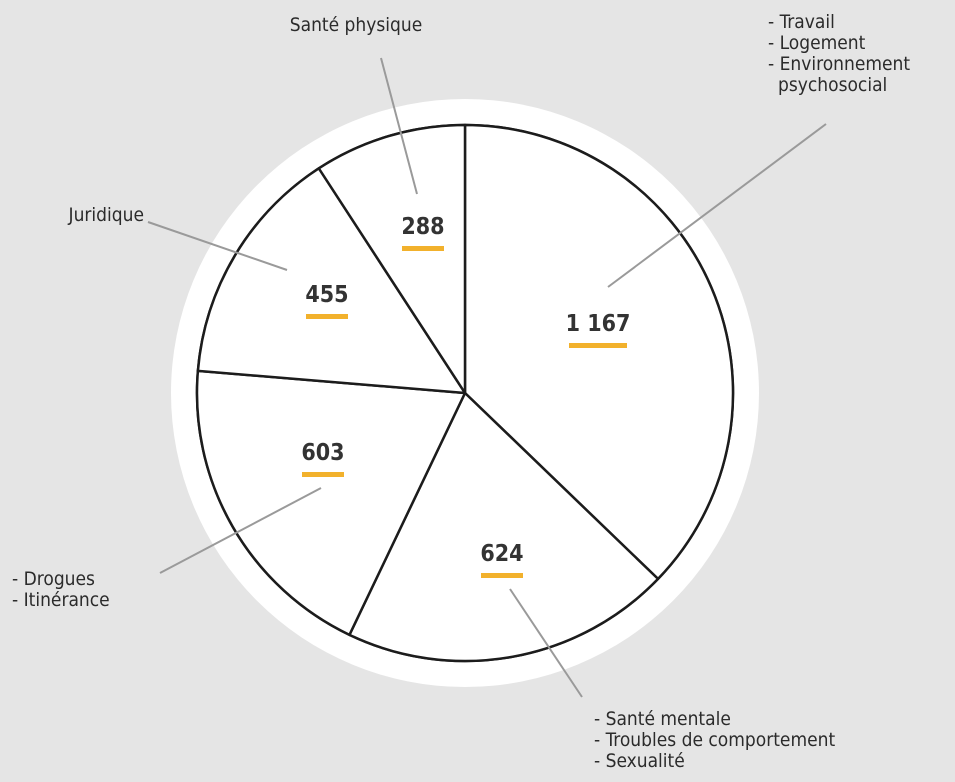  I want to click on slice-category-line: - Environnement, so click(839, 64).